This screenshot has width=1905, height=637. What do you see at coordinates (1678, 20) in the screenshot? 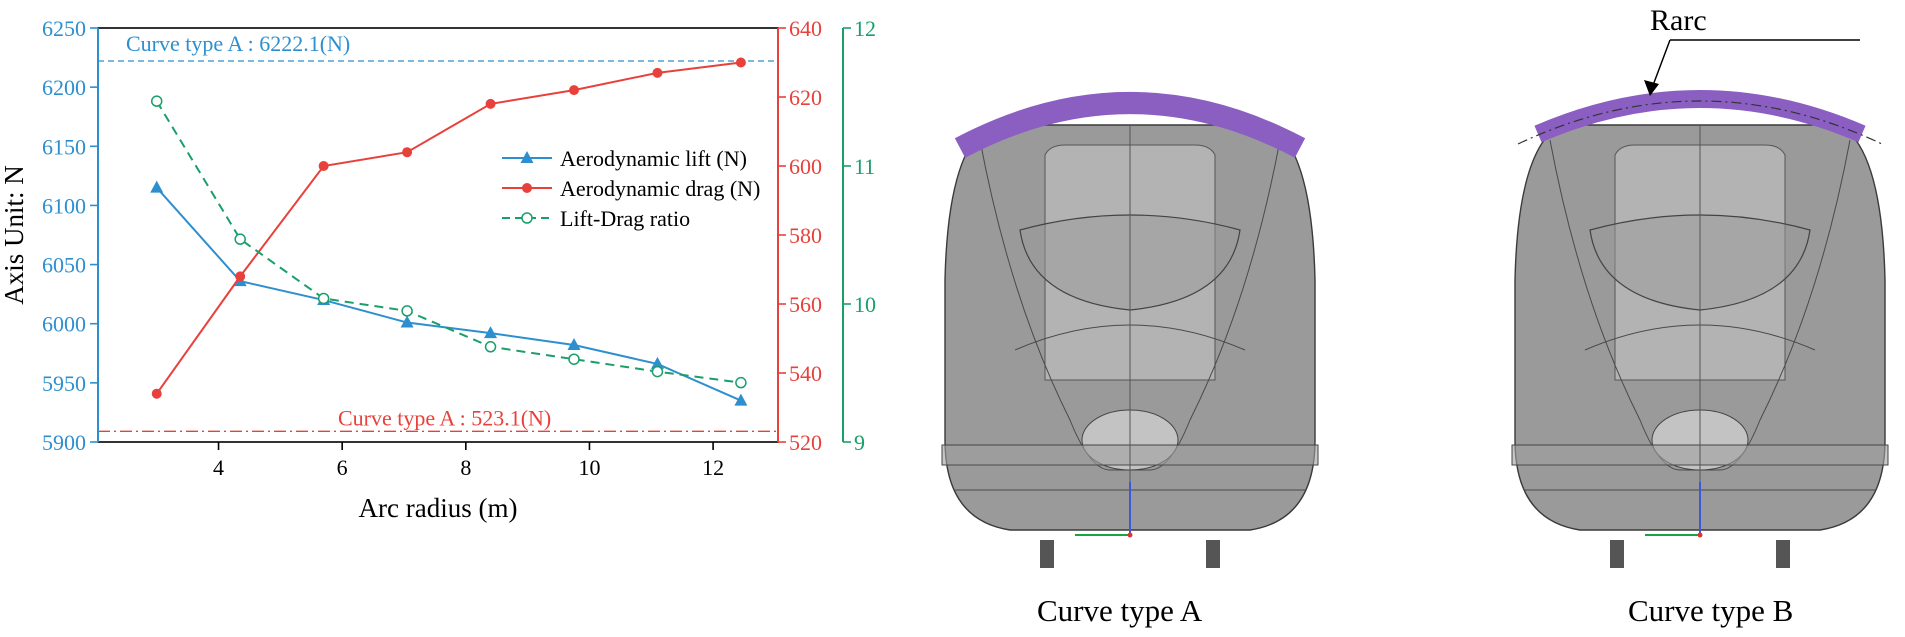
I see `rarc-label: Rarc` at bounding box center [1678, 20].